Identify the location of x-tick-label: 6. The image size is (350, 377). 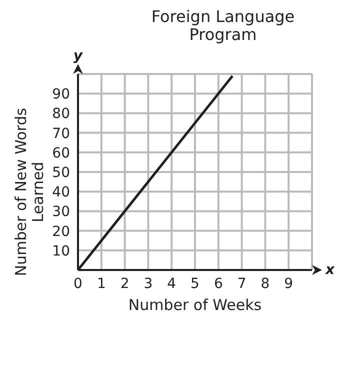
(218, 284).